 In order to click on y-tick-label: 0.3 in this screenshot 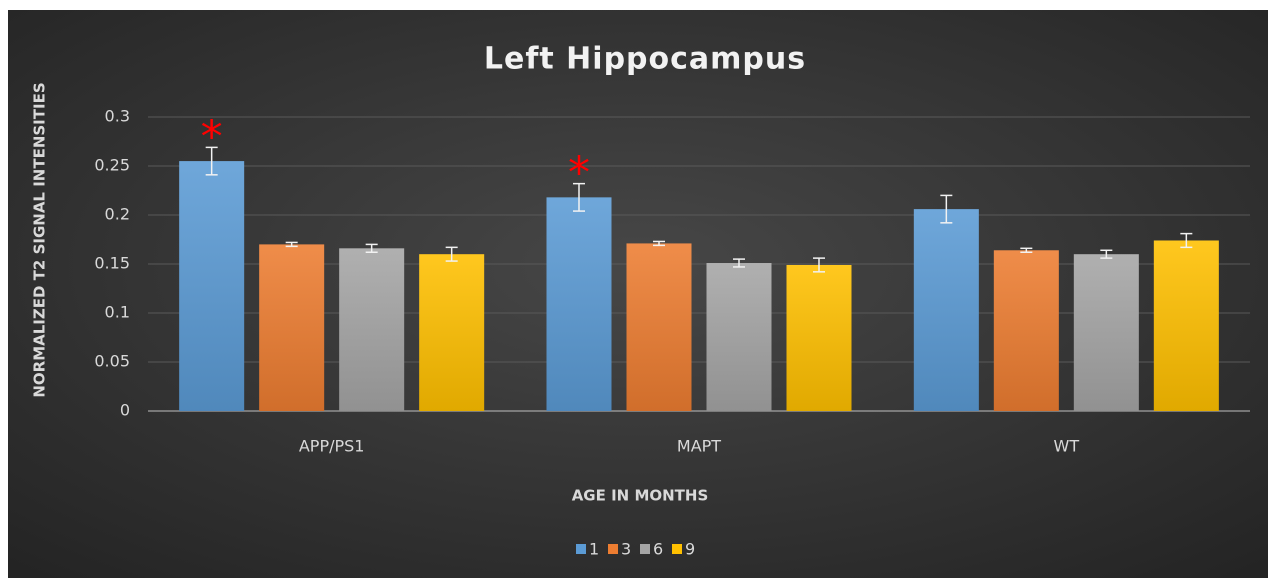, I will do `click(117, 116)`.